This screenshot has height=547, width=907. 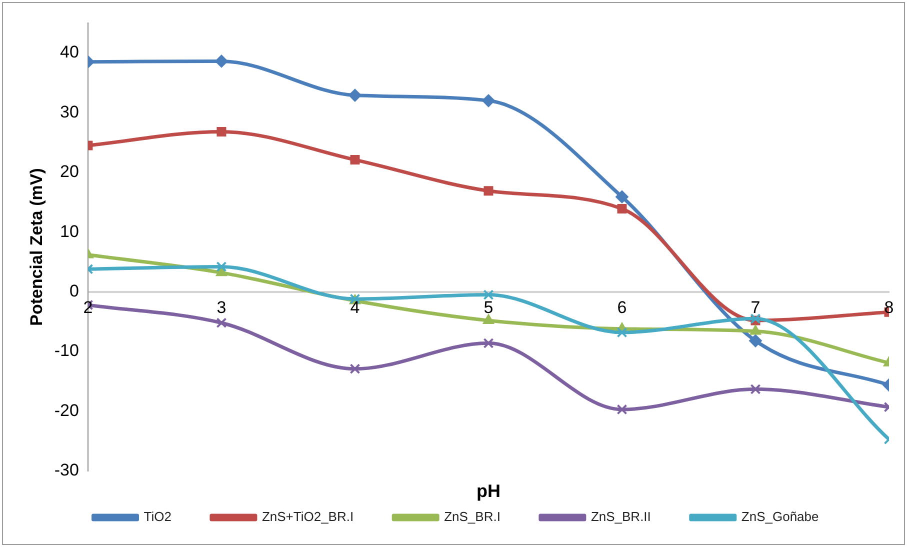 What do you see at coordinates (620, 516) in the screenshot?
I see `legend-label: ZnS_BR.II` at bounding box center [620, 516].